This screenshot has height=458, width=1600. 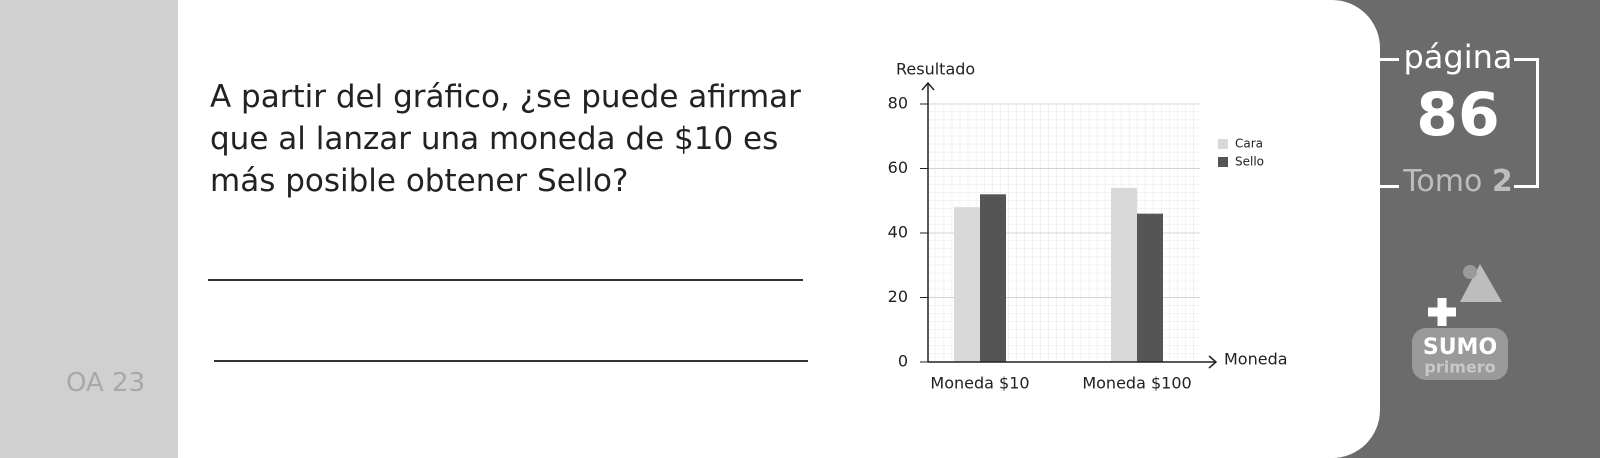 What do you see at coordinates (1502, 181) in the screenshot?
I see `volume-number: 2` at bounding box center [1502, 181].